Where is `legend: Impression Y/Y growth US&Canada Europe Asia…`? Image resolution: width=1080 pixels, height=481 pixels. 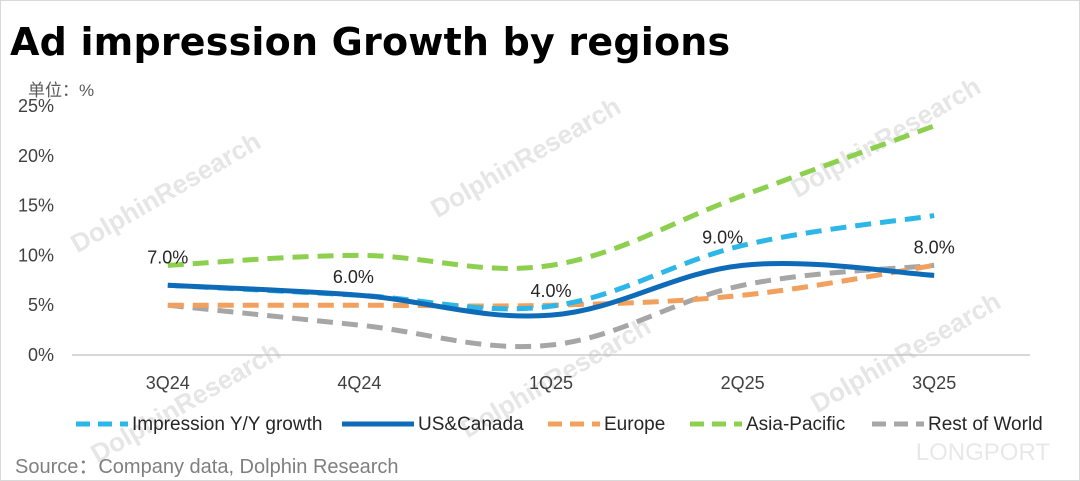
legend: Impression Y/Y growth US&Canada Europe Asia… is located at coordinates (559, 424).